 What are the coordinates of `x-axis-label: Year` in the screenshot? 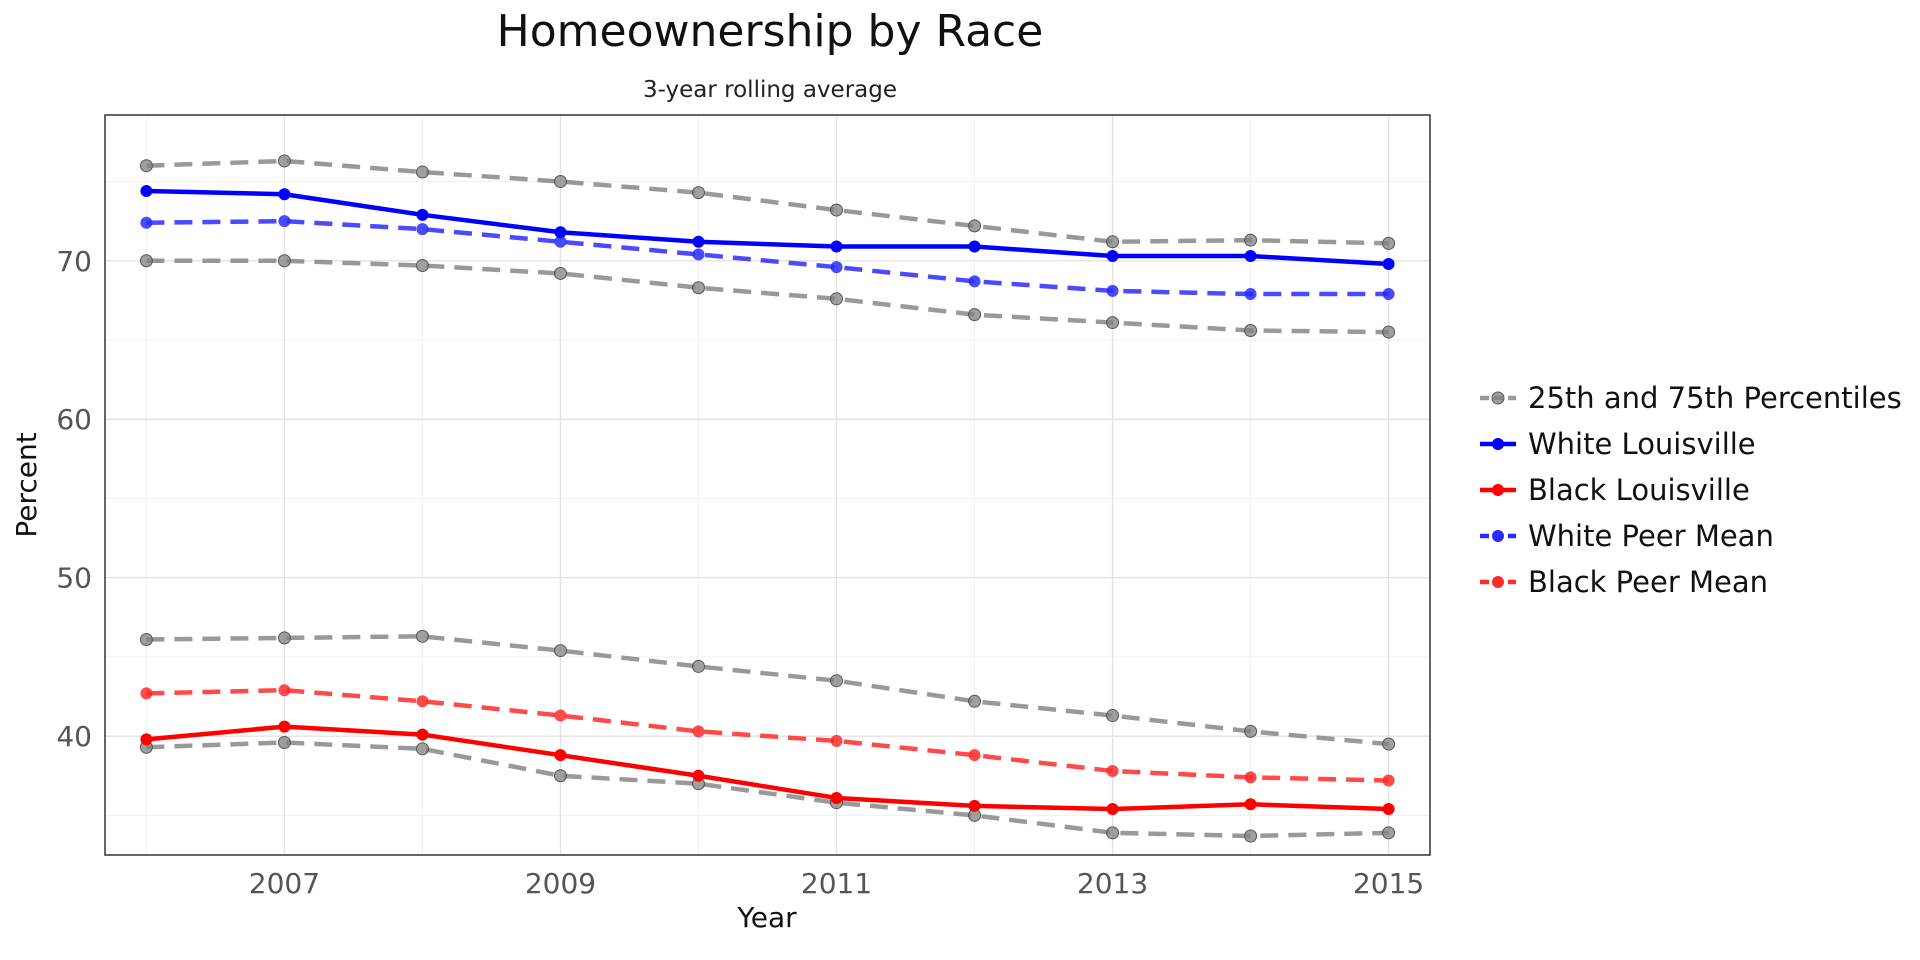 It's located at (766, 917).